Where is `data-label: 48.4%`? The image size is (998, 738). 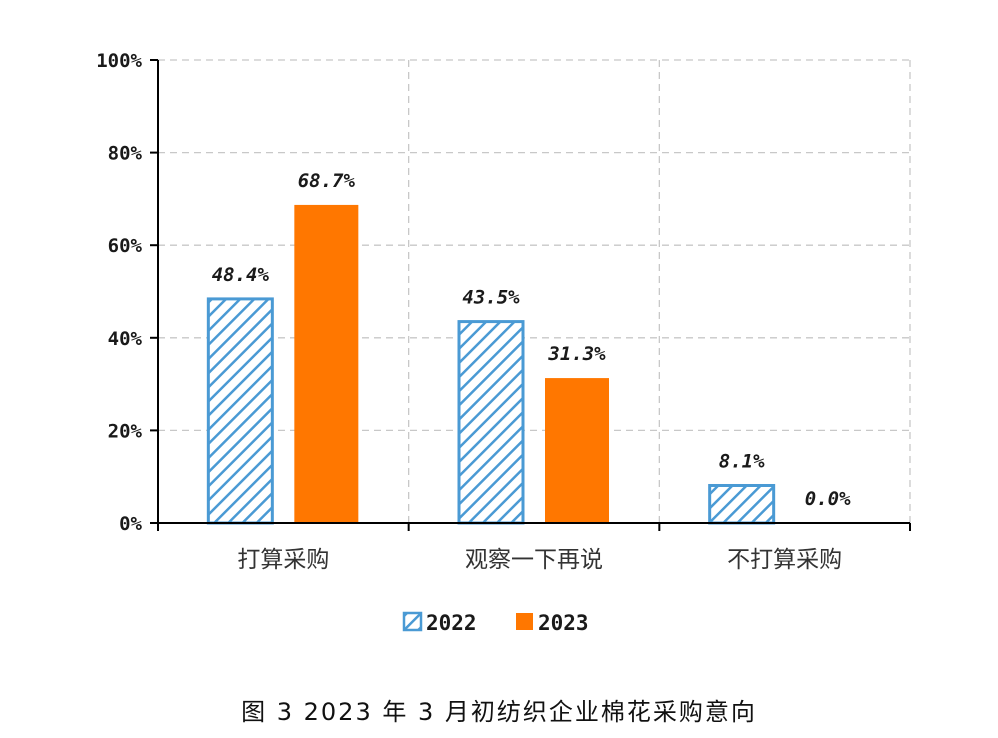 data-label: 48.4% is located at coordinates (241, 275).